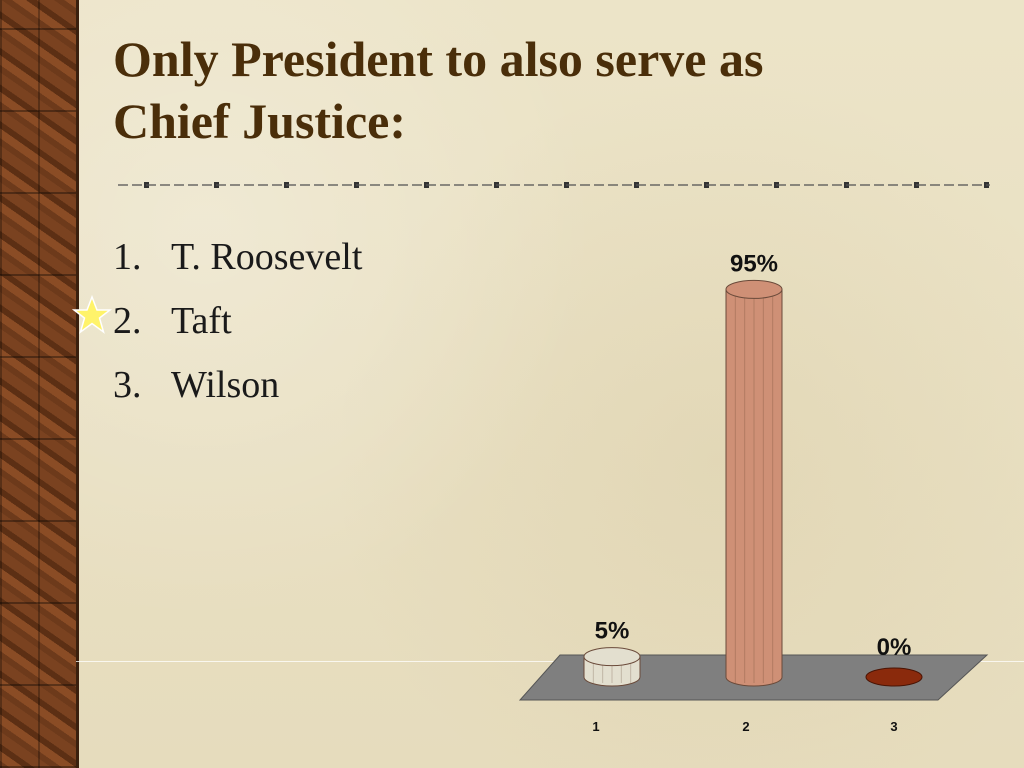  I want to click on answer-option-3: 3. Wilson, so click(237, 392).